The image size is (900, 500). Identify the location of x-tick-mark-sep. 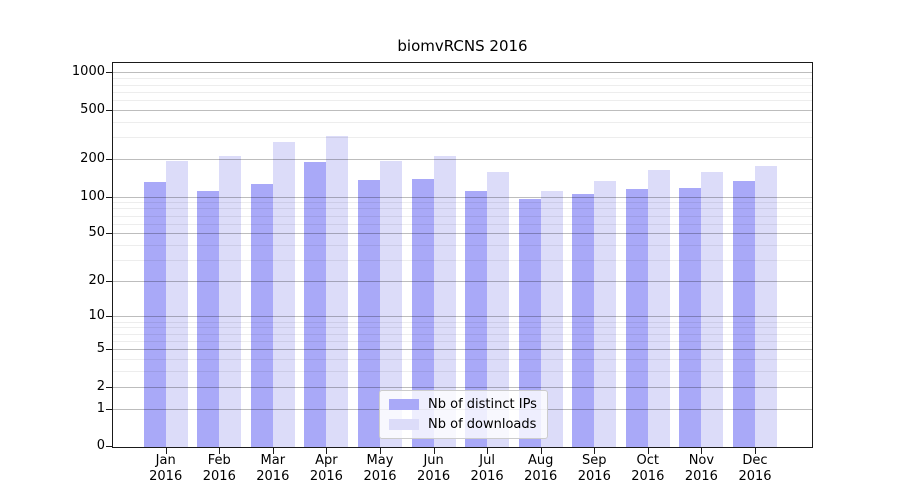
(595, 451).